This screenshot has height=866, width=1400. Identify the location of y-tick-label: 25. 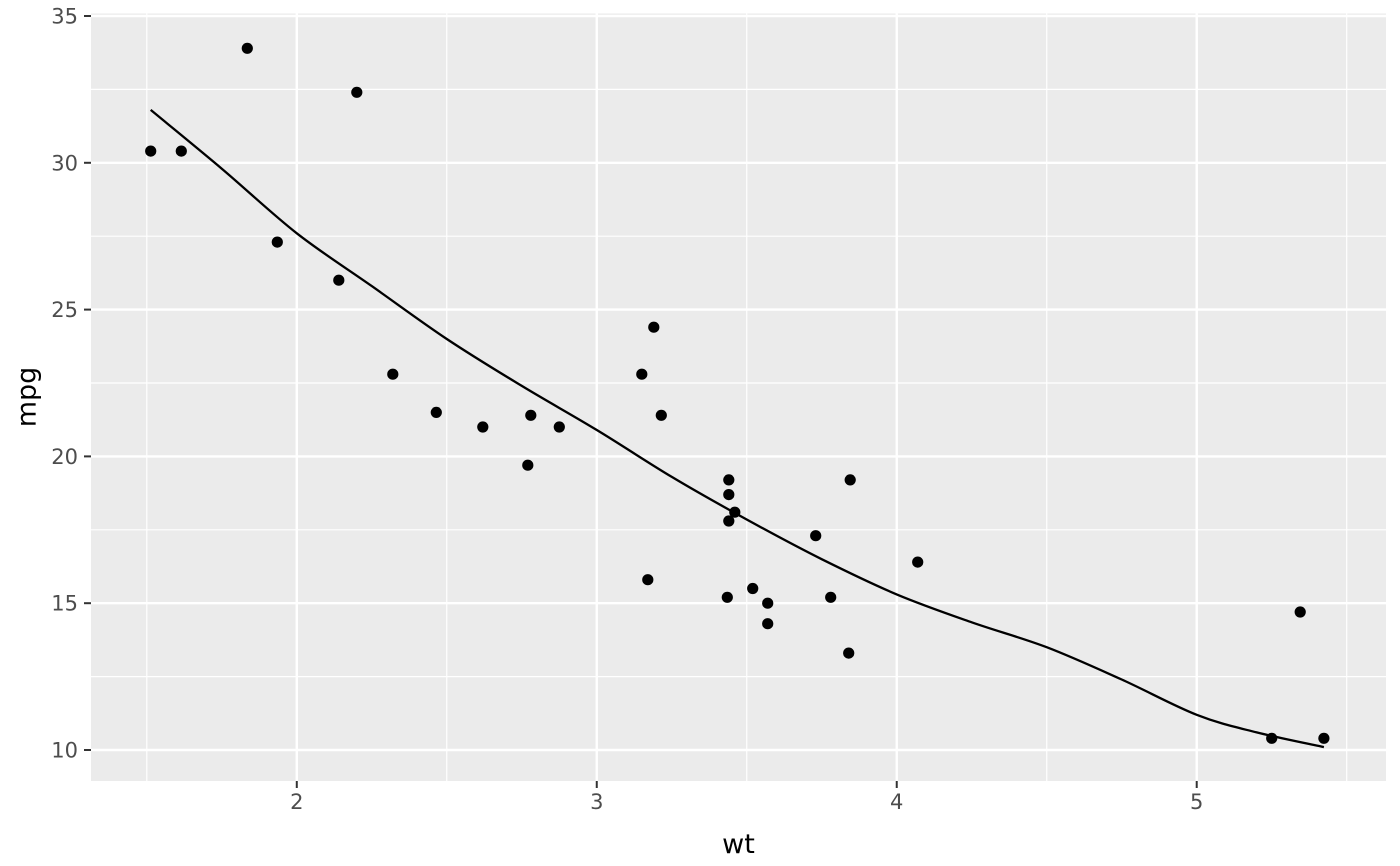
(64, 310).